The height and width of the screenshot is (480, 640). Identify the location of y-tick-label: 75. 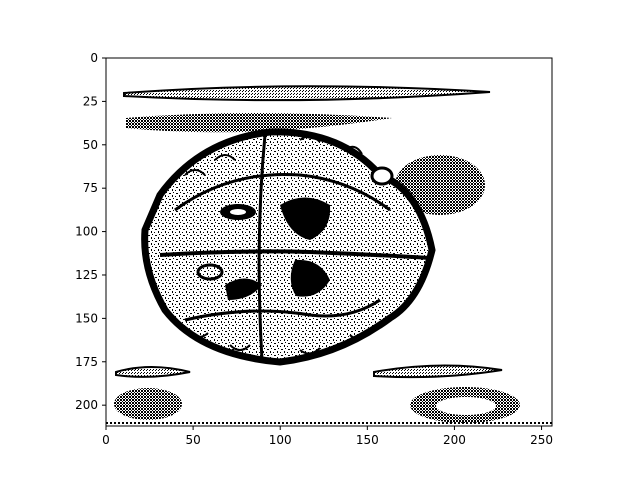
(90, 188).